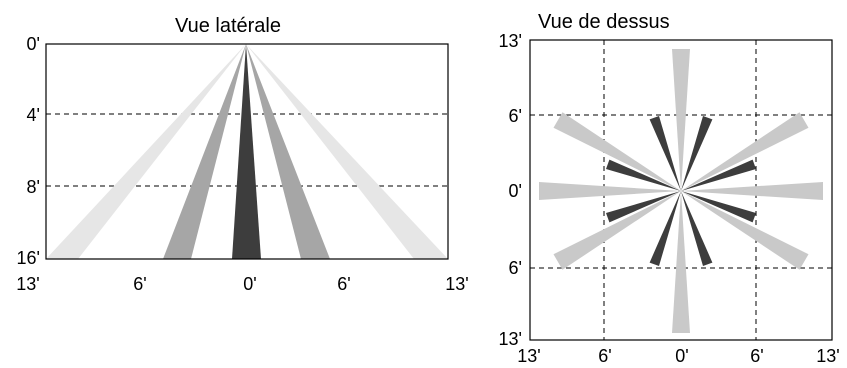 The width and height of the screenshot is (847, 368). I want to click on top-view-y-axis: 13' 6' 0' 6' 13', so click(510, 190).